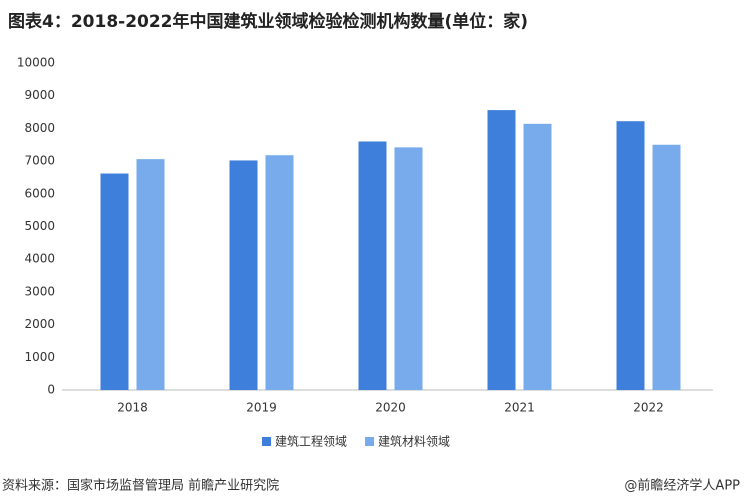  Describe the element at coordinates (132, 408) in the screenshot. I see `x-tick-label: 2018` at that location.